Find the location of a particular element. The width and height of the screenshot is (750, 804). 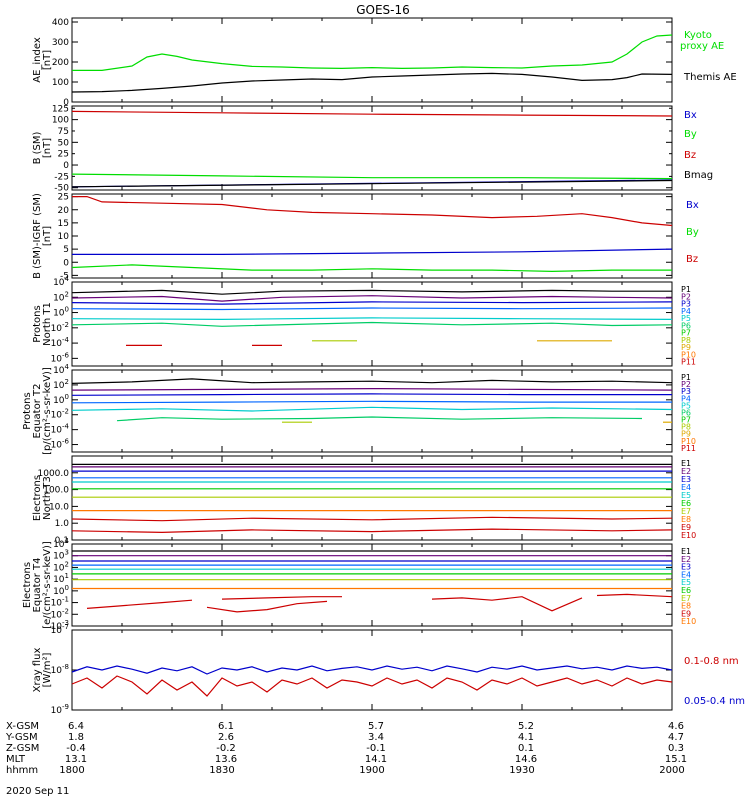

legend-e8: E8 is located at coordinates (686, 519).